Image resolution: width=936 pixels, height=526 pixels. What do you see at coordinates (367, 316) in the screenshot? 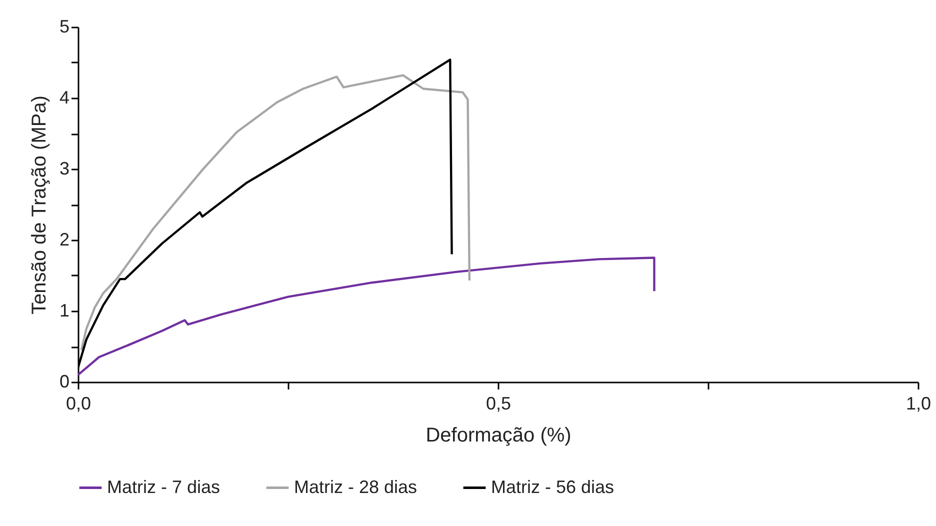
I see `line-series` at bounding box center [367, 316].